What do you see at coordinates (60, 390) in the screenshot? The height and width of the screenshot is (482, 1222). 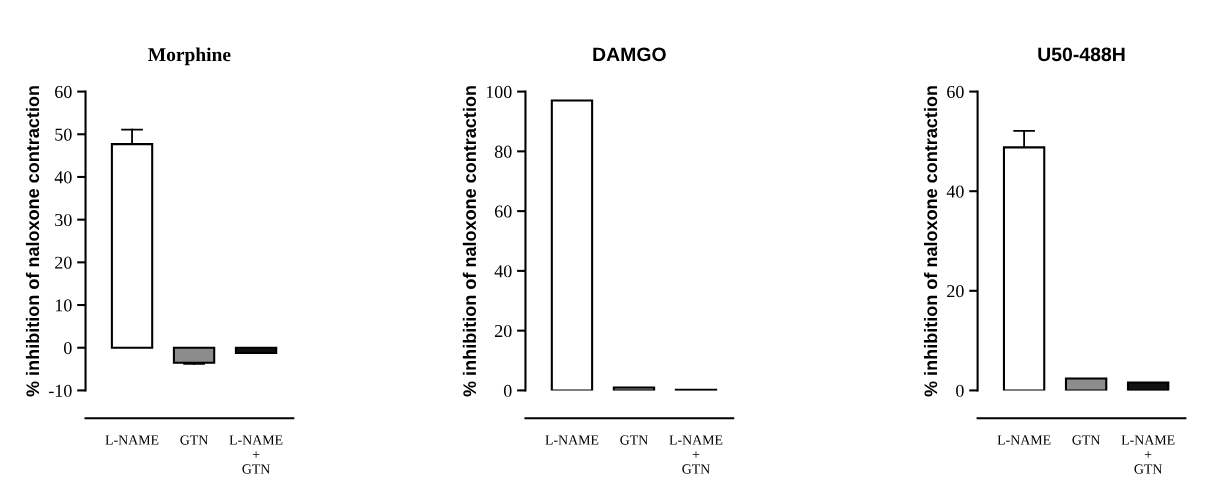 I see `y-tick-label: -10` at bounding box center [60, 390].